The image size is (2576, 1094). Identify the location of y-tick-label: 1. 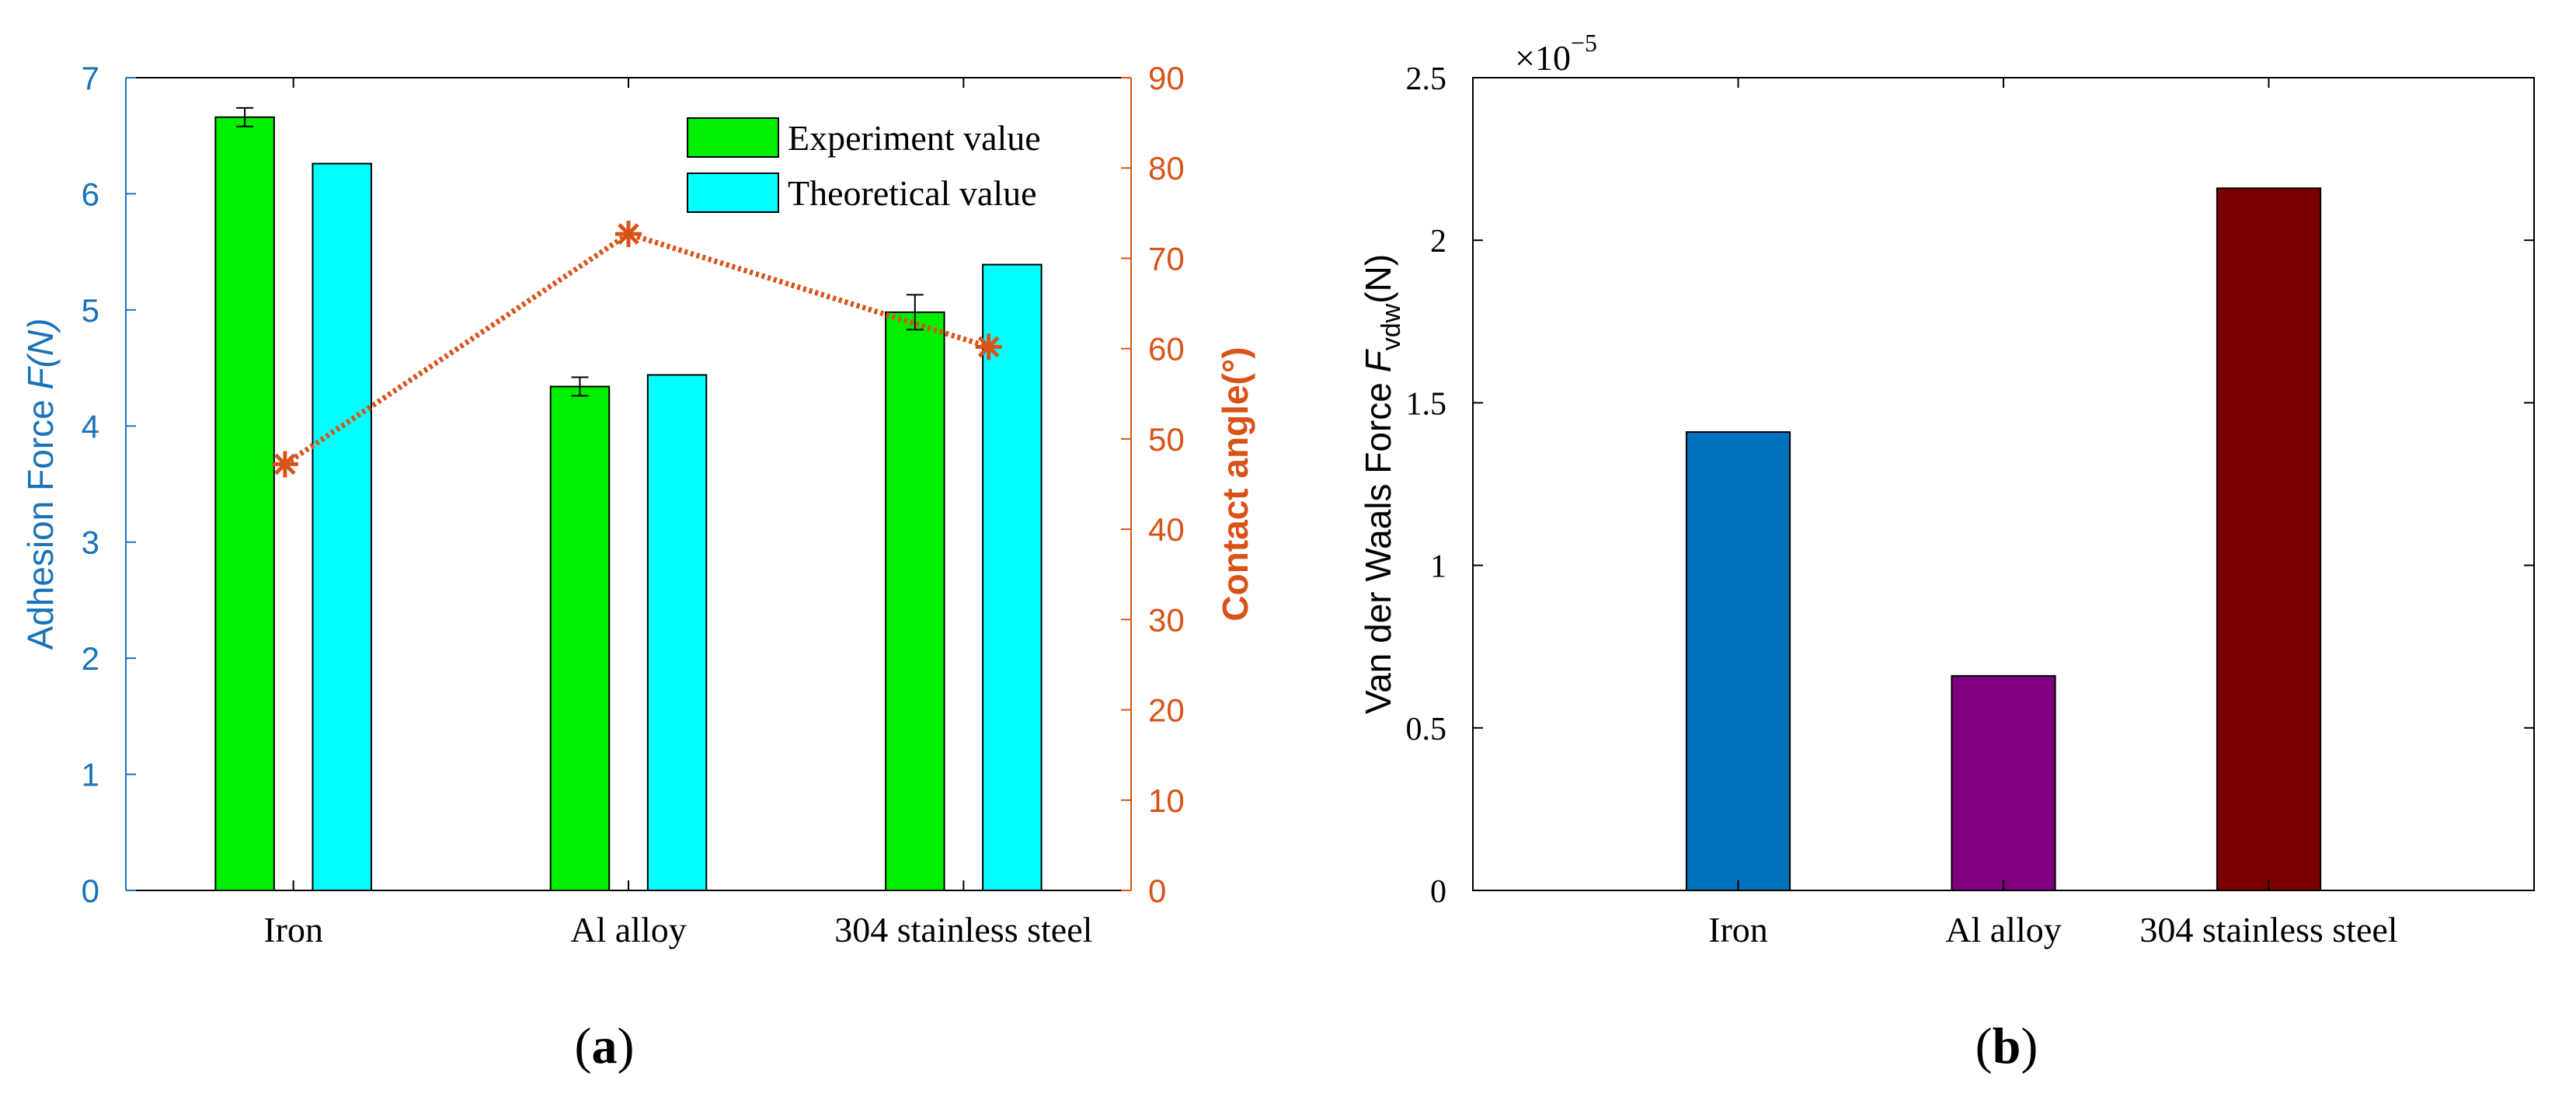
(1438, 567).